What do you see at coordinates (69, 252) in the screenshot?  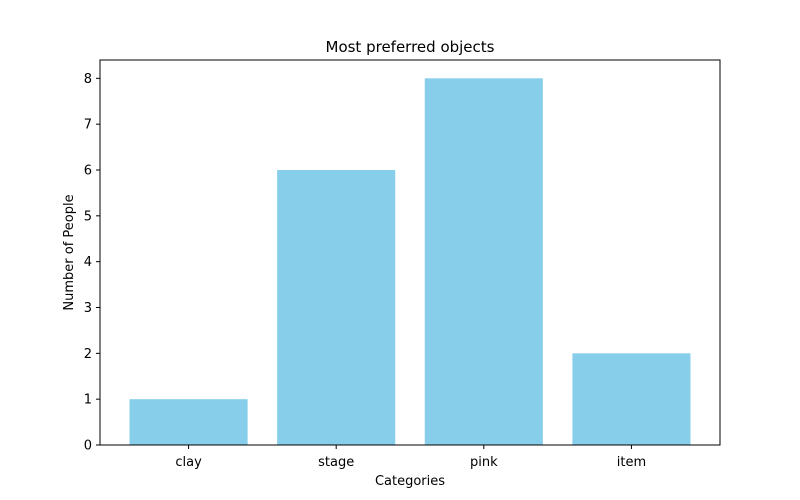 I see `y-axis-title: Number of People` at bounding box center [69, 252].